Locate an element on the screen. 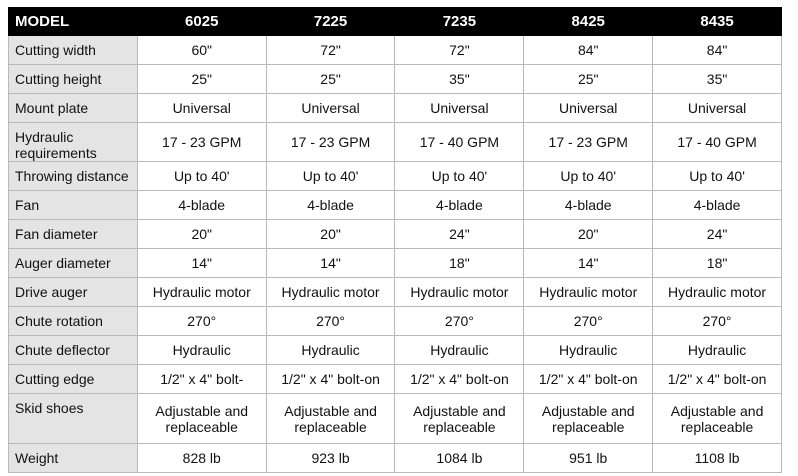  model-header: 7225 is located at coordinates (330, 21).